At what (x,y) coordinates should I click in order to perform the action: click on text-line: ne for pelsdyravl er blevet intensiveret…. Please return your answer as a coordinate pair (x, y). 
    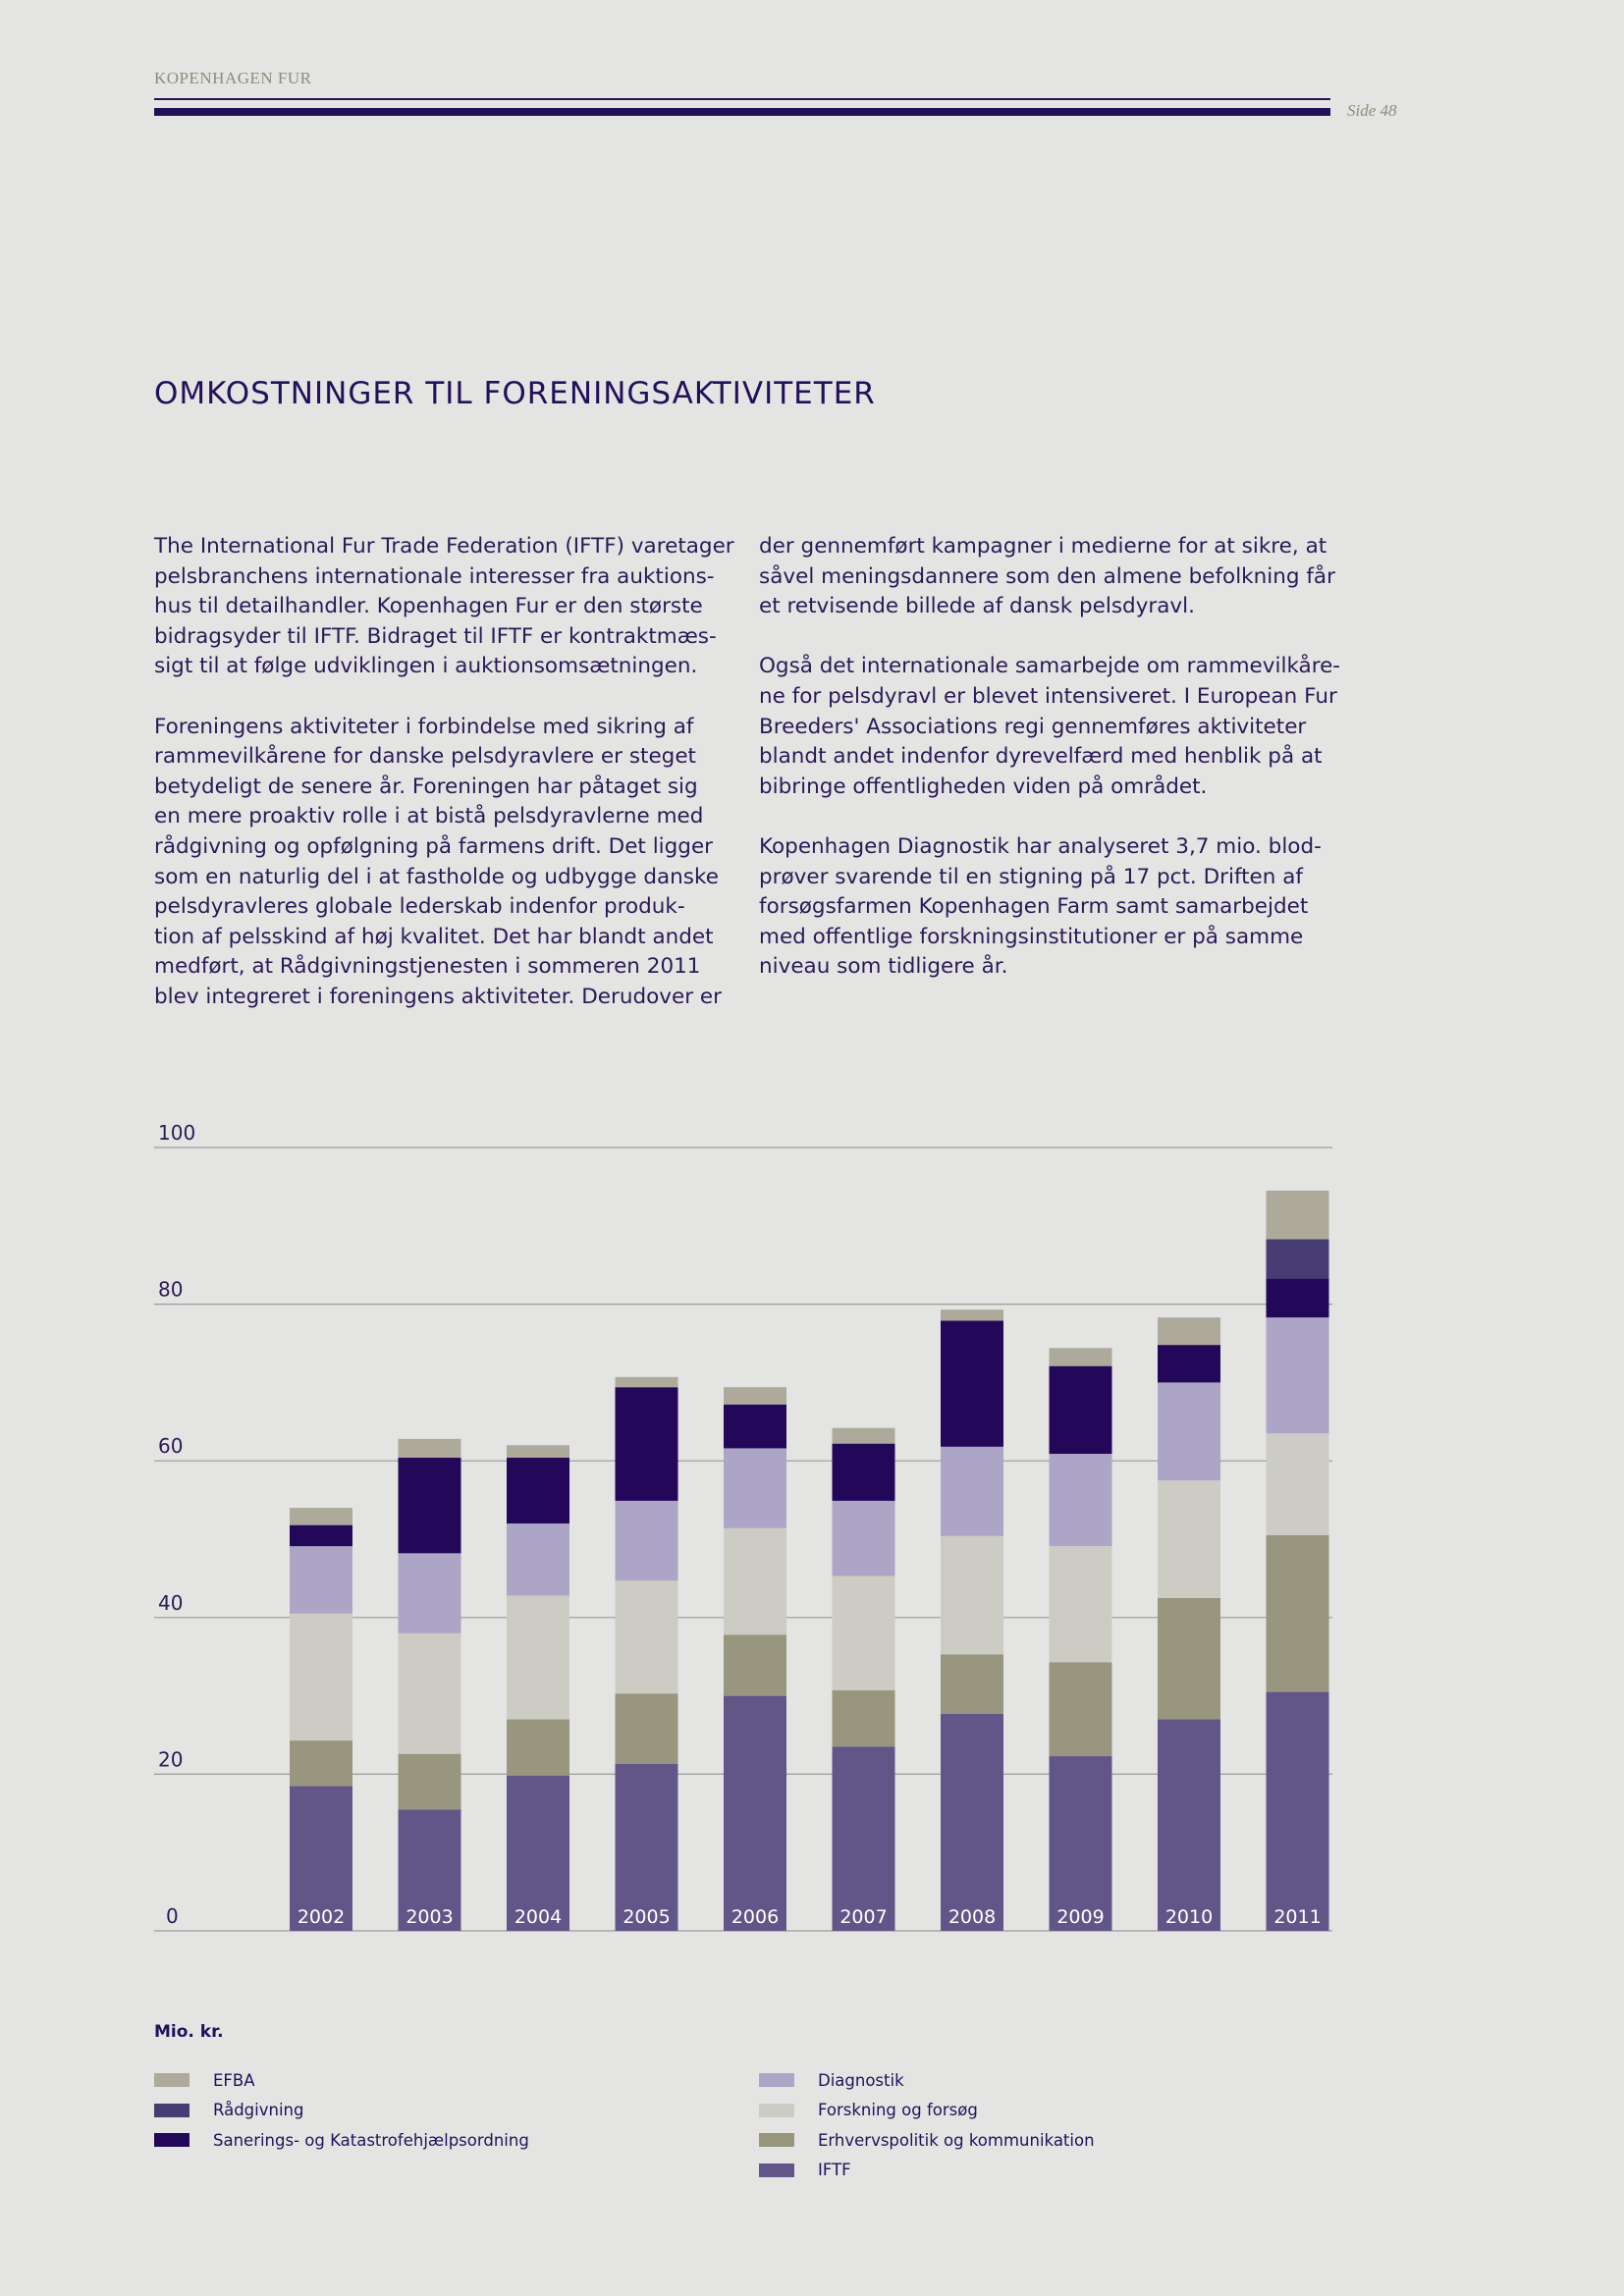
    Looking at the image, I should click on (1048, 696).